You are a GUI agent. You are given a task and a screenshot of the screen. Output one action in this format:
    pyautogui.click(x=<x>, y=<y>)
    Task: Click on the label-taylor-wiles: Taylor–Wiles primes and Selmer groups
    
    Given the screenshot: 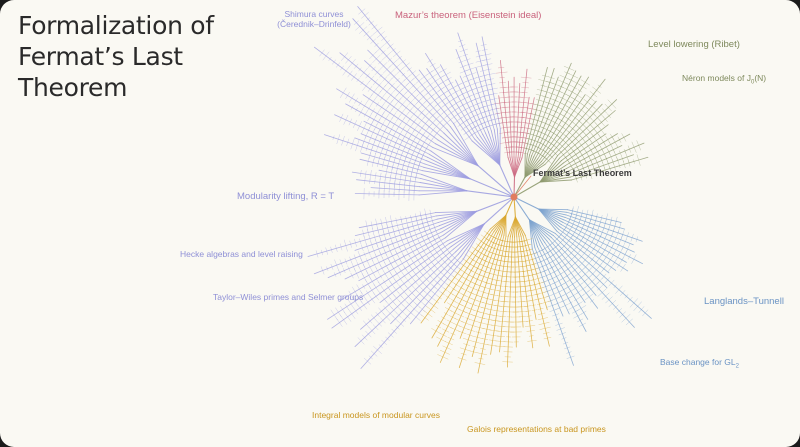 What is the action you would take?
    pyautogui.click(x=288, y=297)
    